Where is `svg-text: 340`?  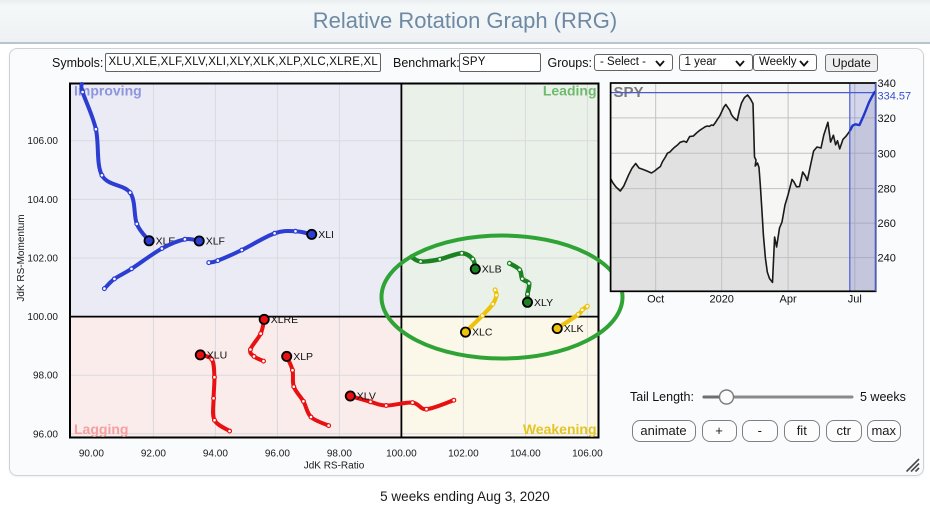 svg-text: 340 is located at coordinates (887, 84).